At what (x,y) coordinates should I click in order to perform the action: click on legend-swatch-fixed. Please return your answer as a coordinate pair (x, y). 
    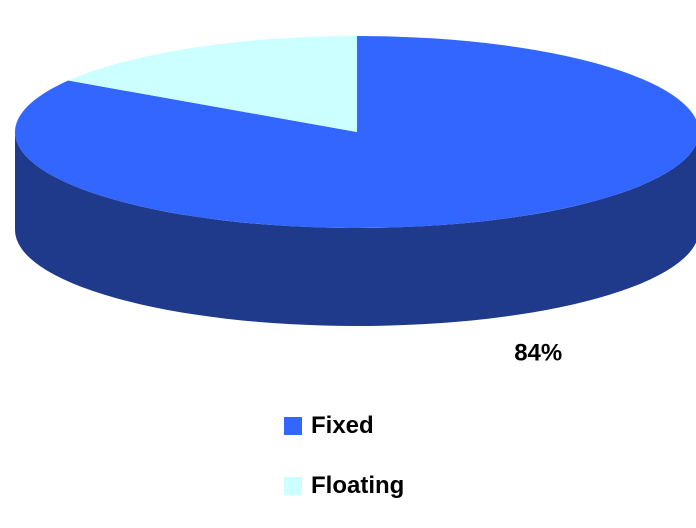
    Looking at the image, I should click on (293, 426).